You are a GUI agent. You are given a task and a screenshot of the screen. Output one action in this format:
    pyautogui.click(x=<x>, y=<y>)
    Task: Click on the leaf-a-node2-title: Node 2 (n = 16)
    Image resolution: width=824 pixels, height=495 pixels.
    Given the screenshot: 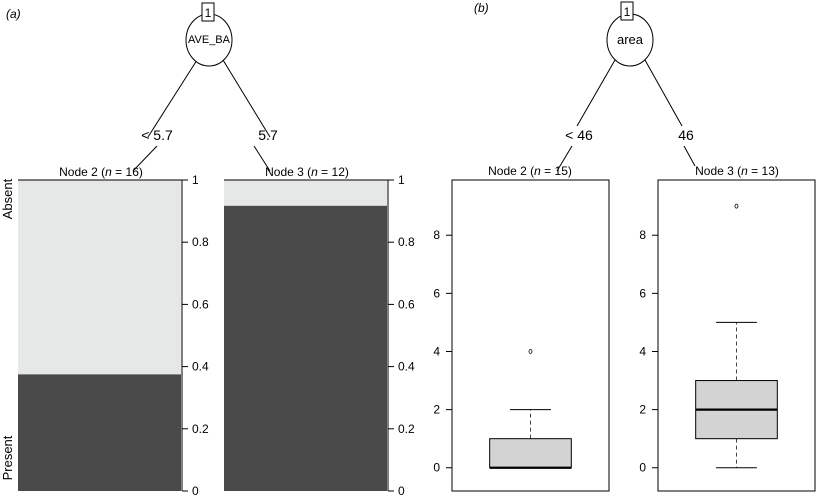 What is the action you would take?
    pyautogui.click(x=101, y=172)
    